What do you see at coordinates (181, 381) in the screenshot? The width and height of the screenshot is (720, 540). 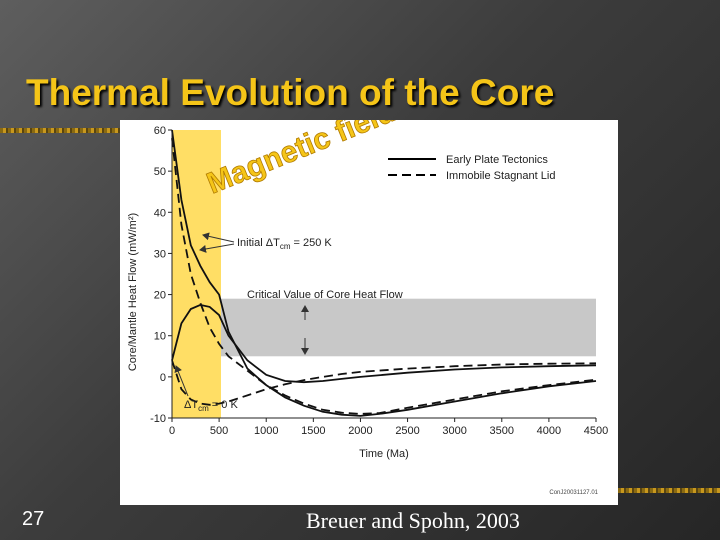 I see `annotation-zero-arrow` at bounding box center [181, 381].